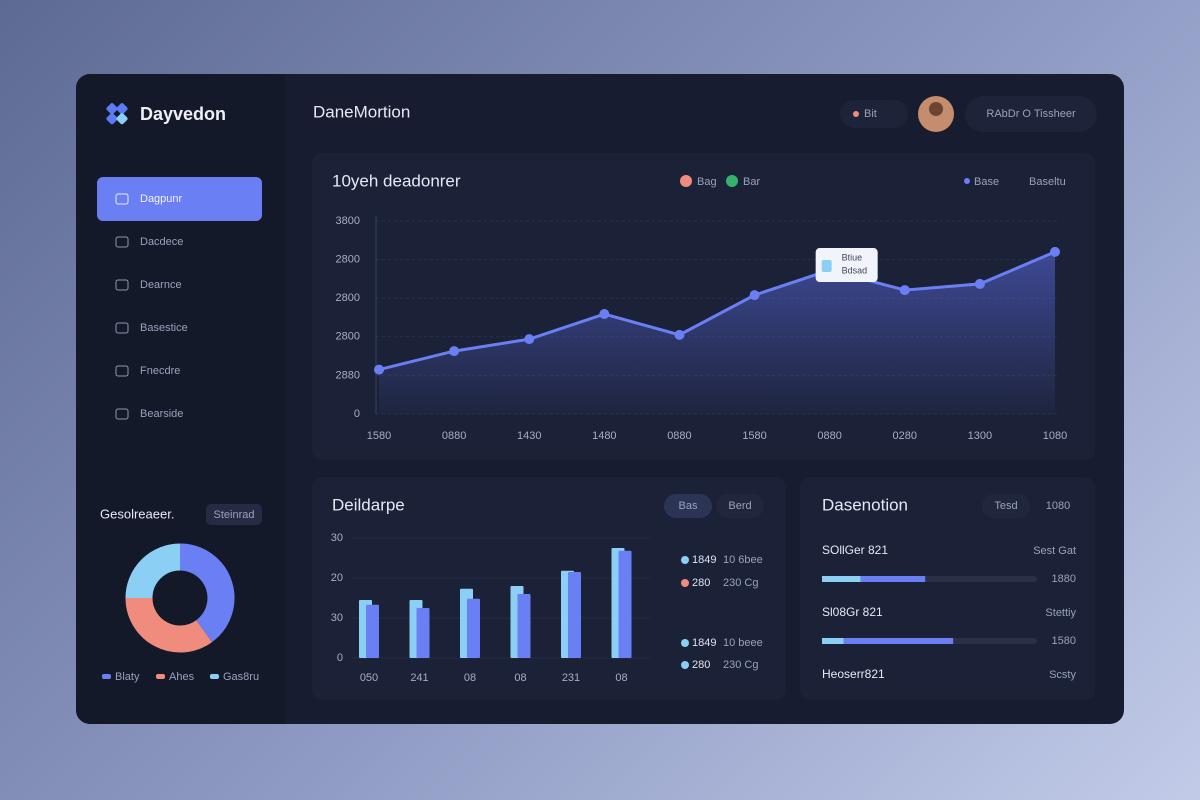 The width and height of the screenshot is (1200, 800). I want to click on list-button-label: Tesd, so click(1005, 506).